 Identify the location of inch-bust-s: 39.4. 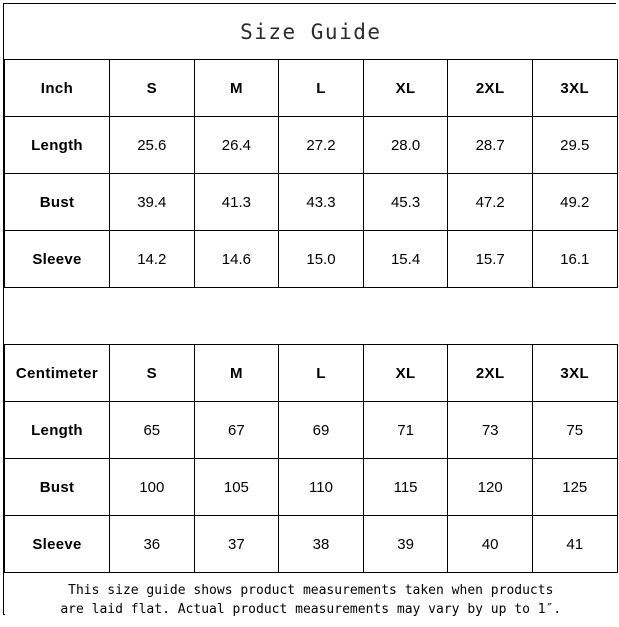
(152, 202).